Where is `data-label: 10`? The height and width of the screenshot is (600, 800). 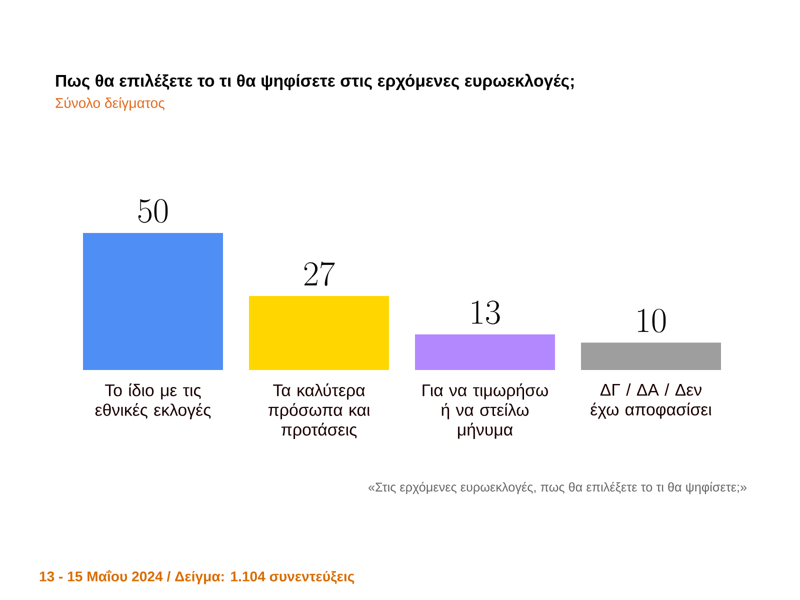
data-label: 10 is located at coordinates (652, 320).